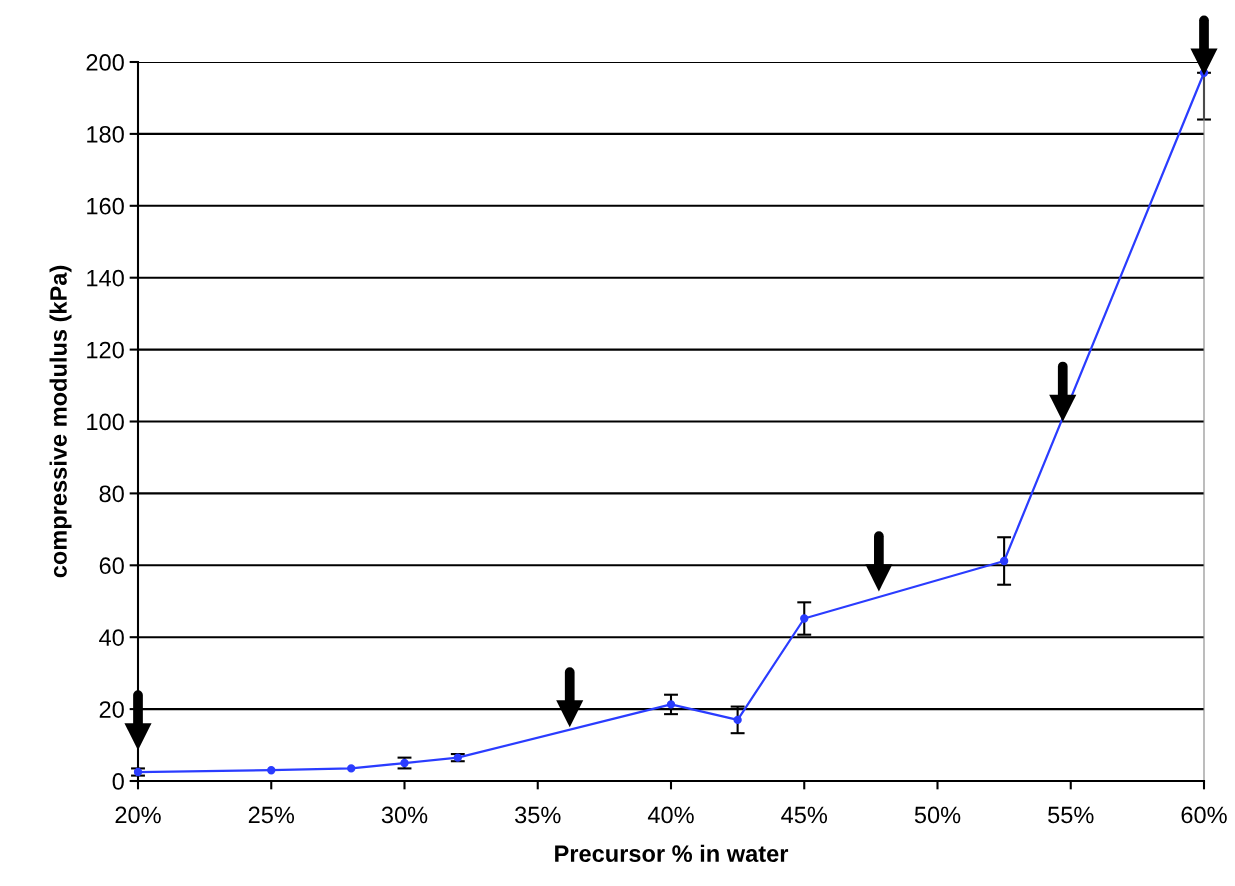 Image resolution: width=1235 pixels, height=886 pixels. What do you see at coordinates (60, 421) in the screenshot?
I see `y-axis-title: compressive modulus (kPa)` at bounding box center [60, 421].